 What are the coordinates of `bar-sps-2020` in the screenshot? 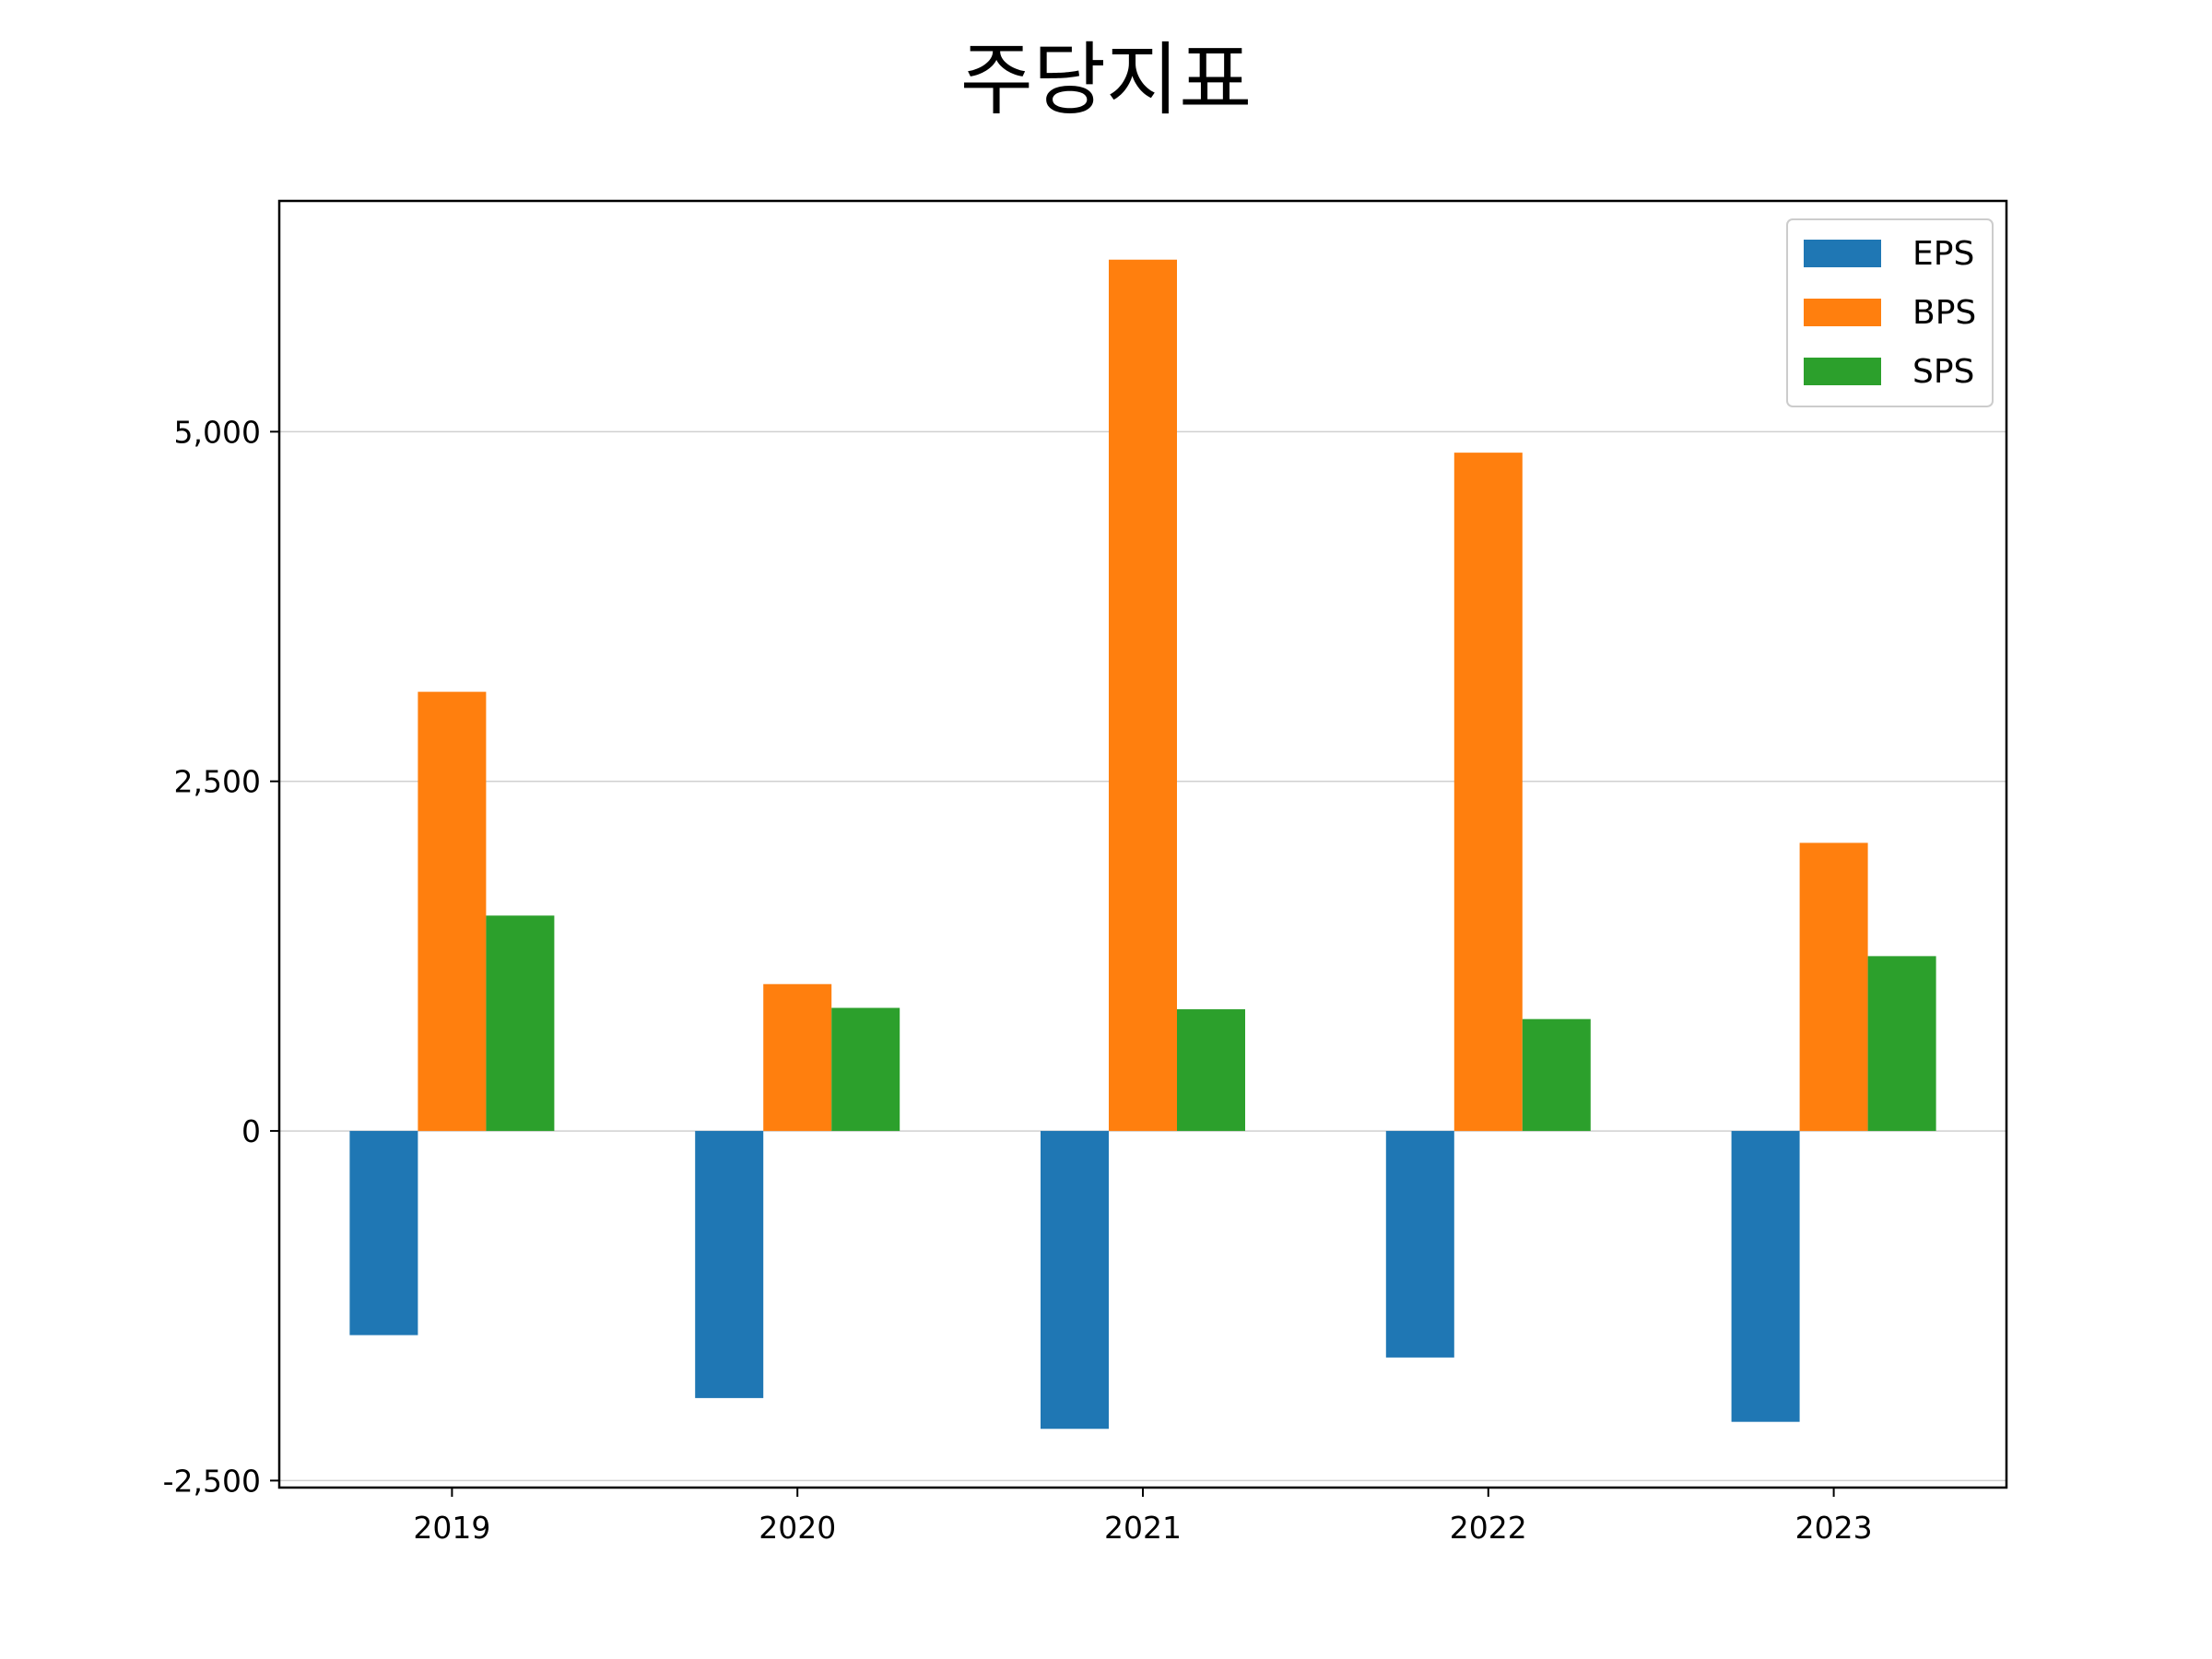 It's located at (865, 1069).